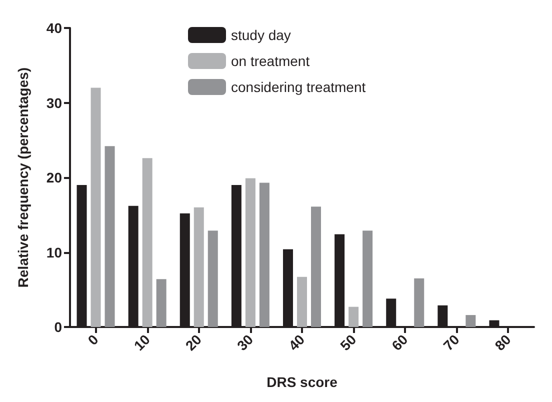  Describe the element at coordinates (399, 342) in the screenshot. I see `x-tick-label: 60` at that location.